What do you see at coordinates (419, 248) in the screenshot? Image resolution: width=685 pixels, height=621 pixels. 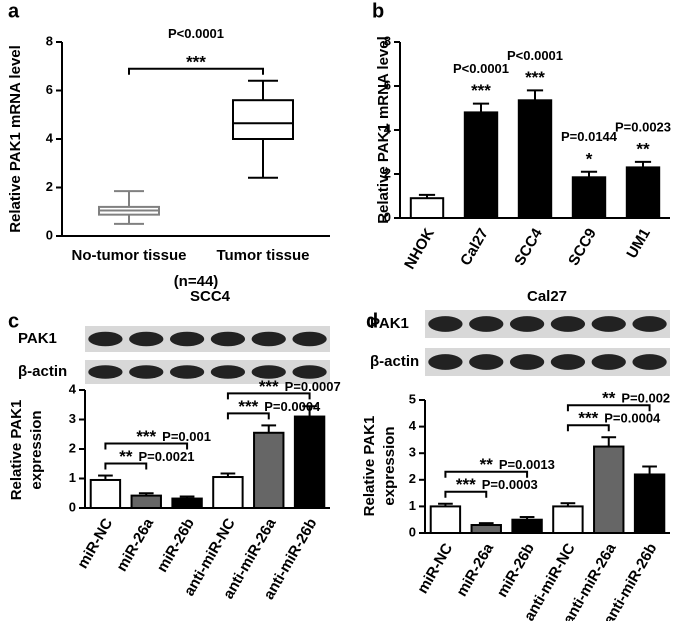 I see `x-tick-label: NHOK` at bounding box center [419, 248].